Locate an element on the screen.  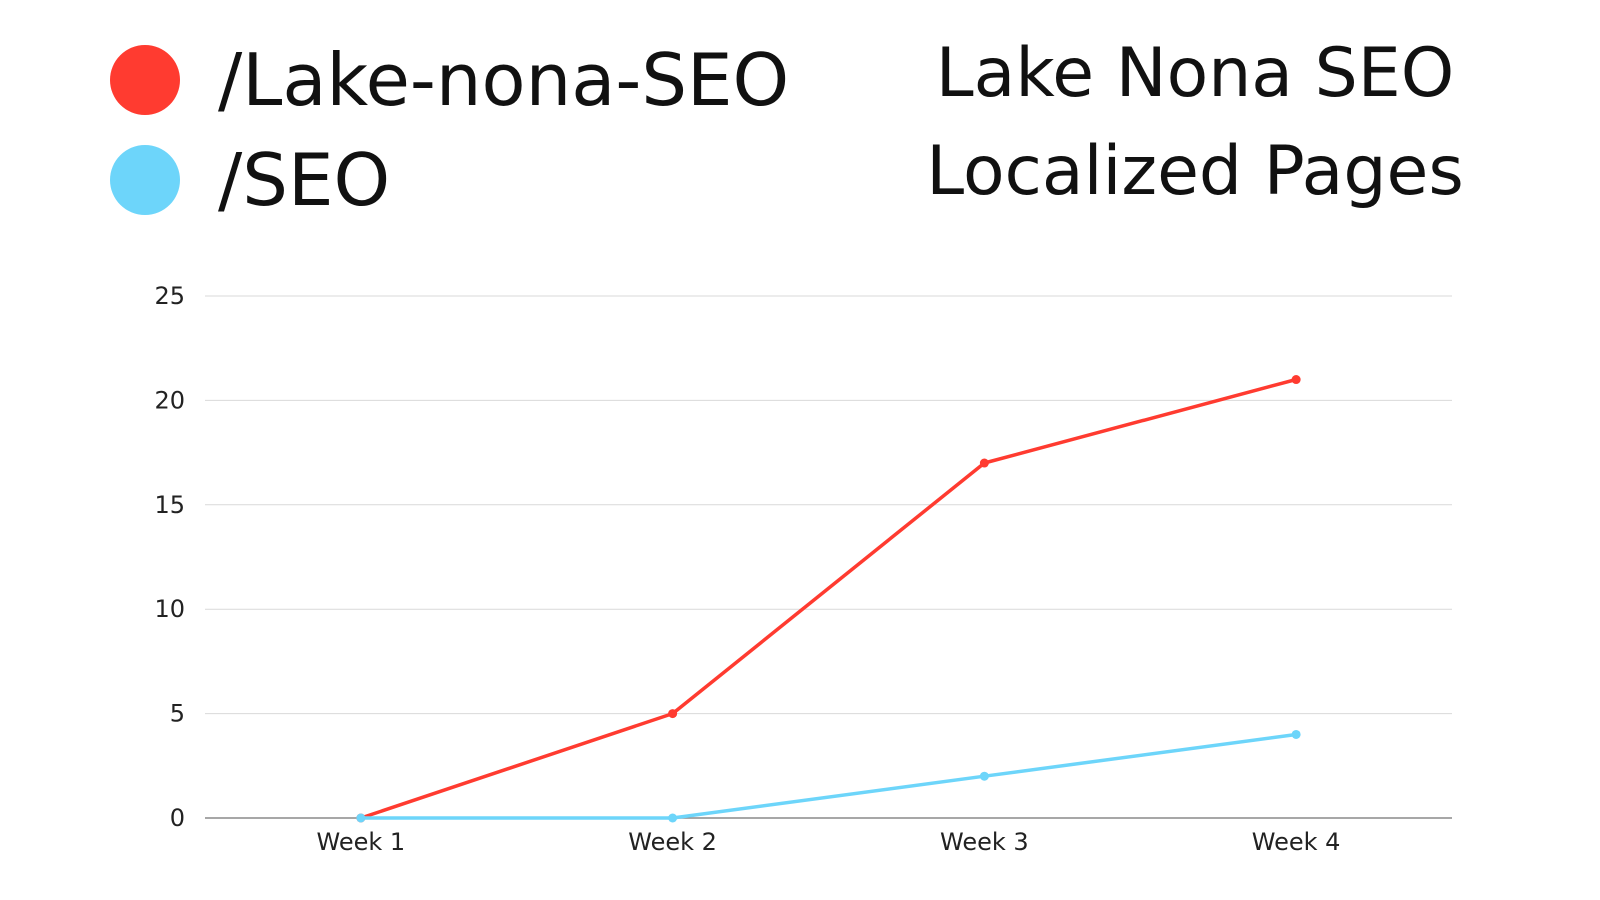
chart-title: Lake Nona SEO Localized Pages is located at coordinates (1195, 123).